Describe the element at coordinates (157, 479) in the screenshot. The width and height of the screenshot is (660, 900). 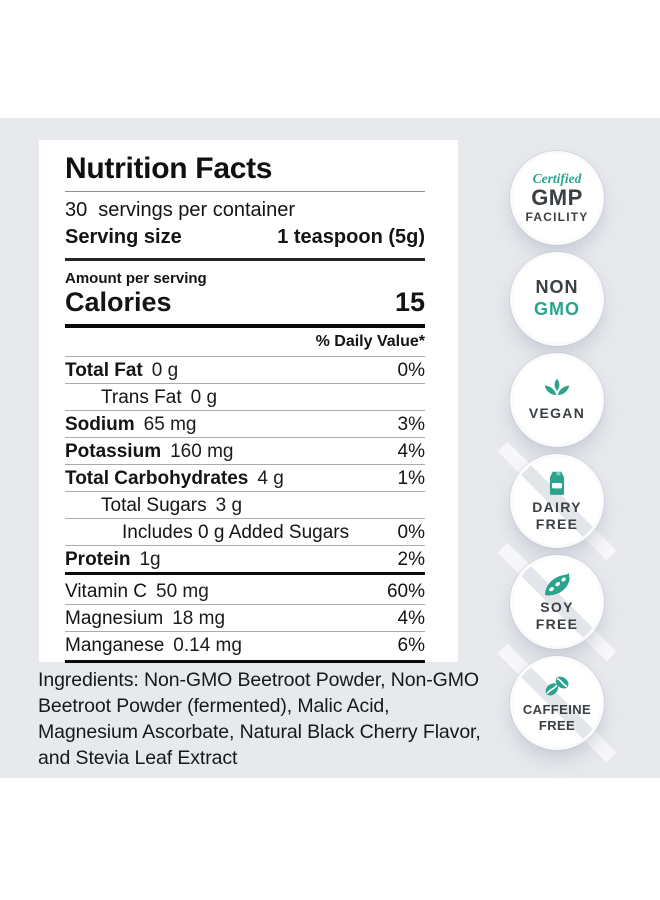
I see `row-name: Total Carbohydrates` at that location.